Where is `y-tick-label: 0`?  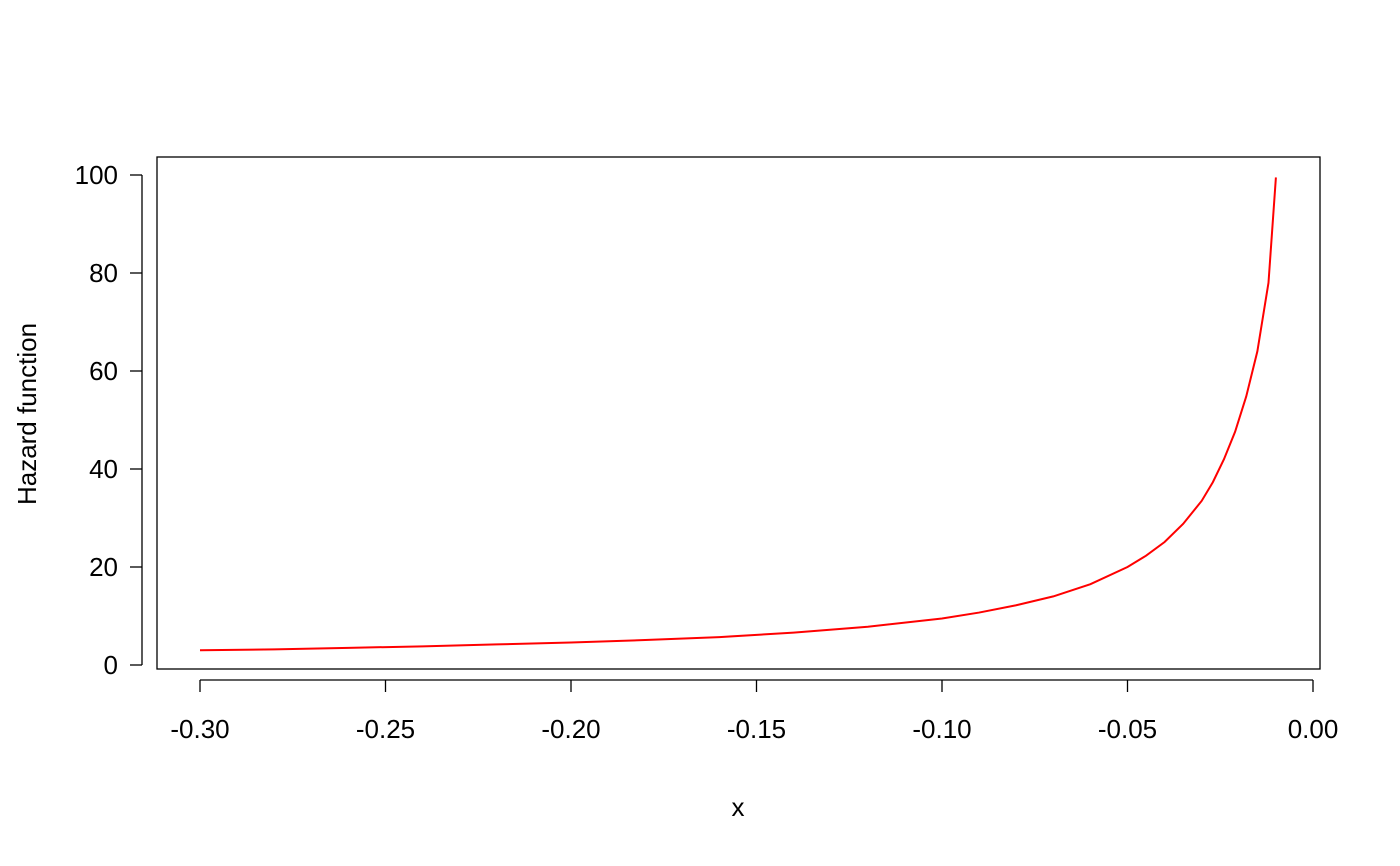 y-tick-label: 0 is located at coordinates (111, 665).